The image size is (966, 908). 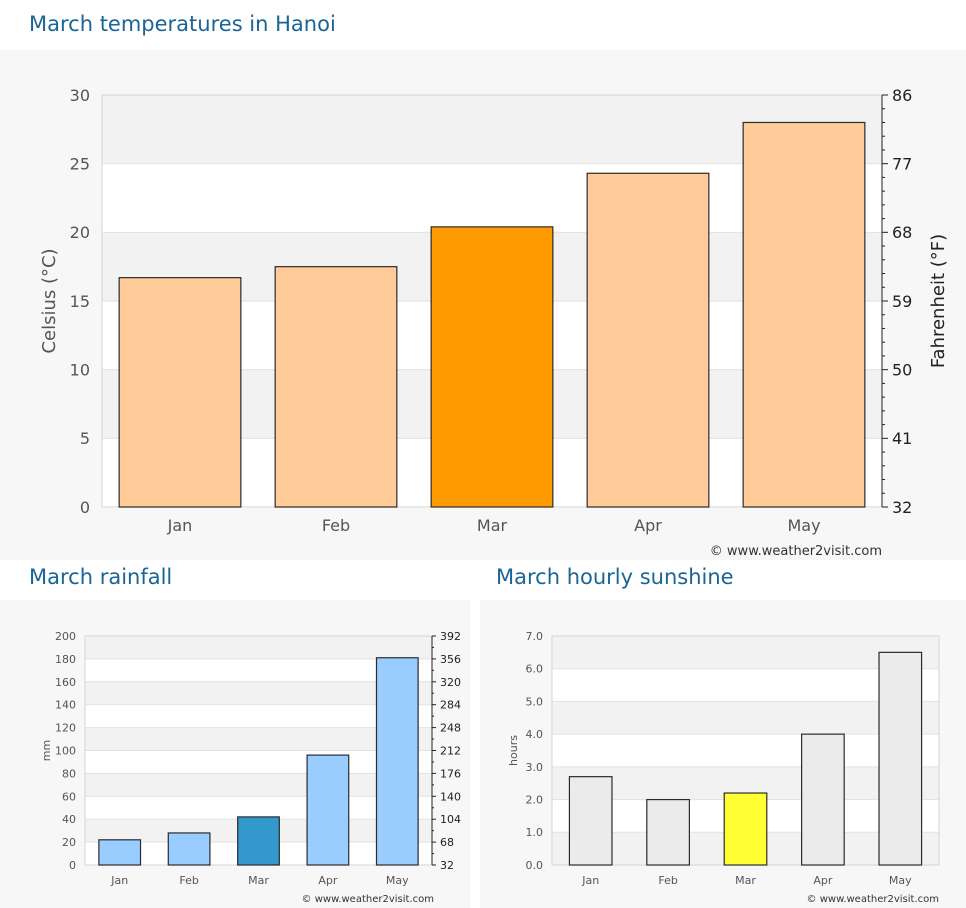 I want to click on y-tick-label: 1.0, so click(x=535, y=832).